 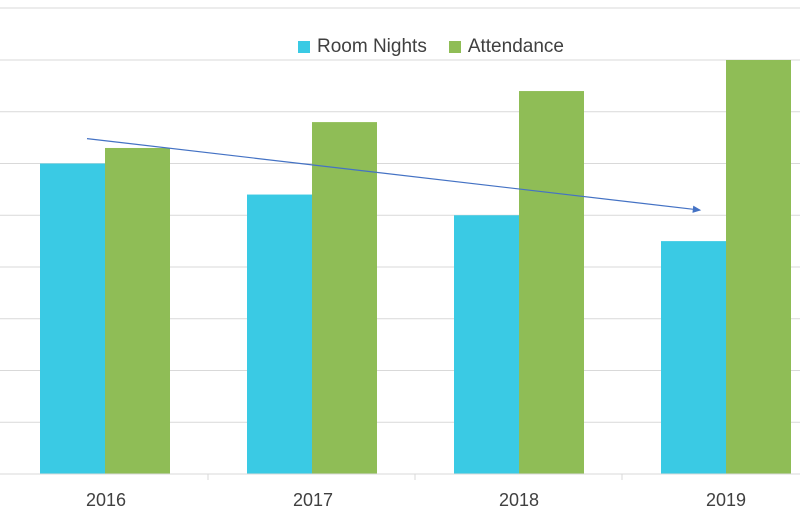 I want to click on bar-room-nights-2017, so click(x=279, y=334).